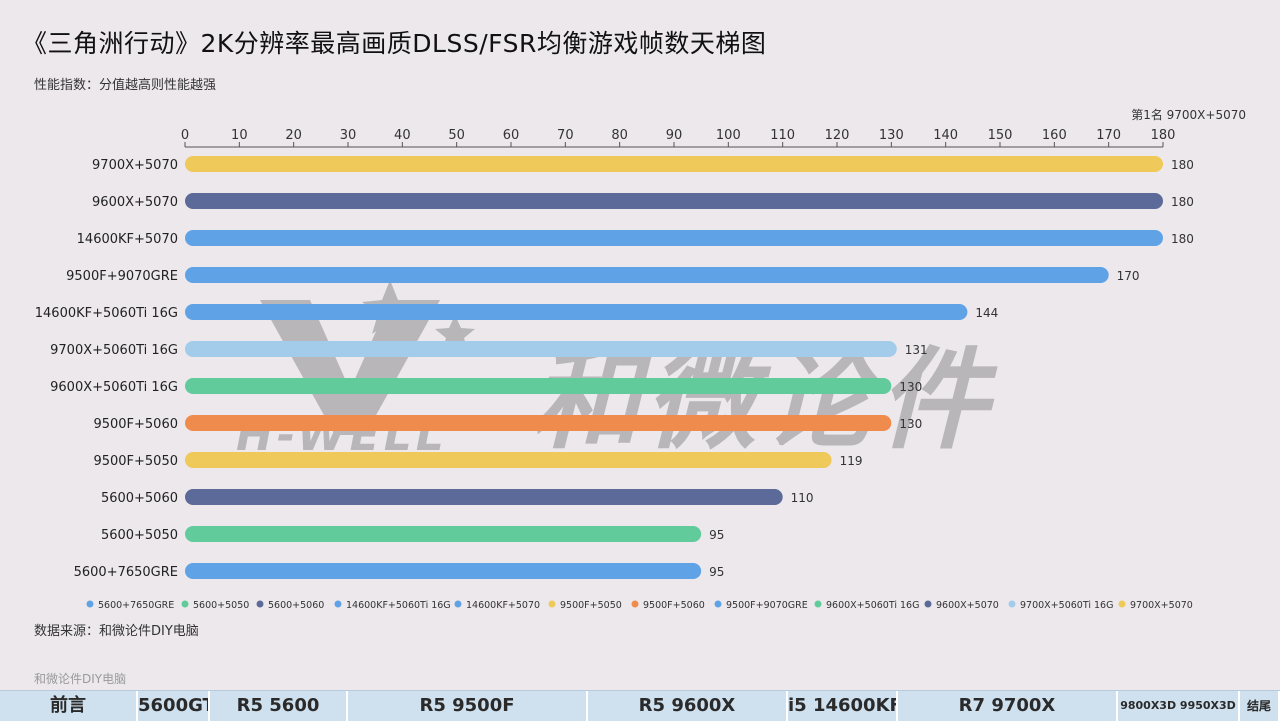  What do you see at coordinates (402, 135) in the screenshot?
I see `x-tick-label: 40` at bounding box center [402, 135].